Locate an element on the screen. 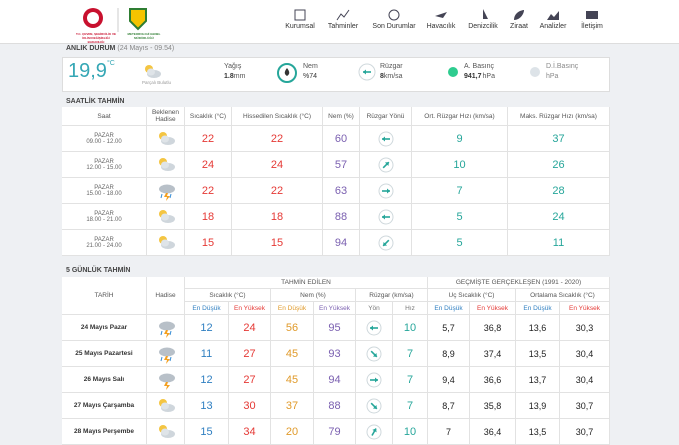  value: 63 is located at coordinates (341, 191).